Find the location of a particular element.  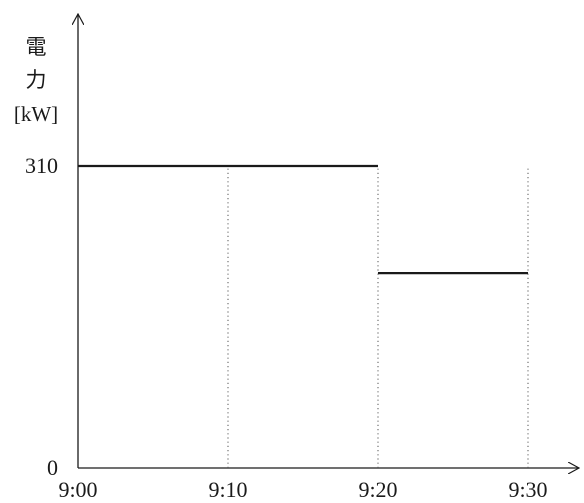

x-tick-label: 9:30 is located at coordinates (527, 489).